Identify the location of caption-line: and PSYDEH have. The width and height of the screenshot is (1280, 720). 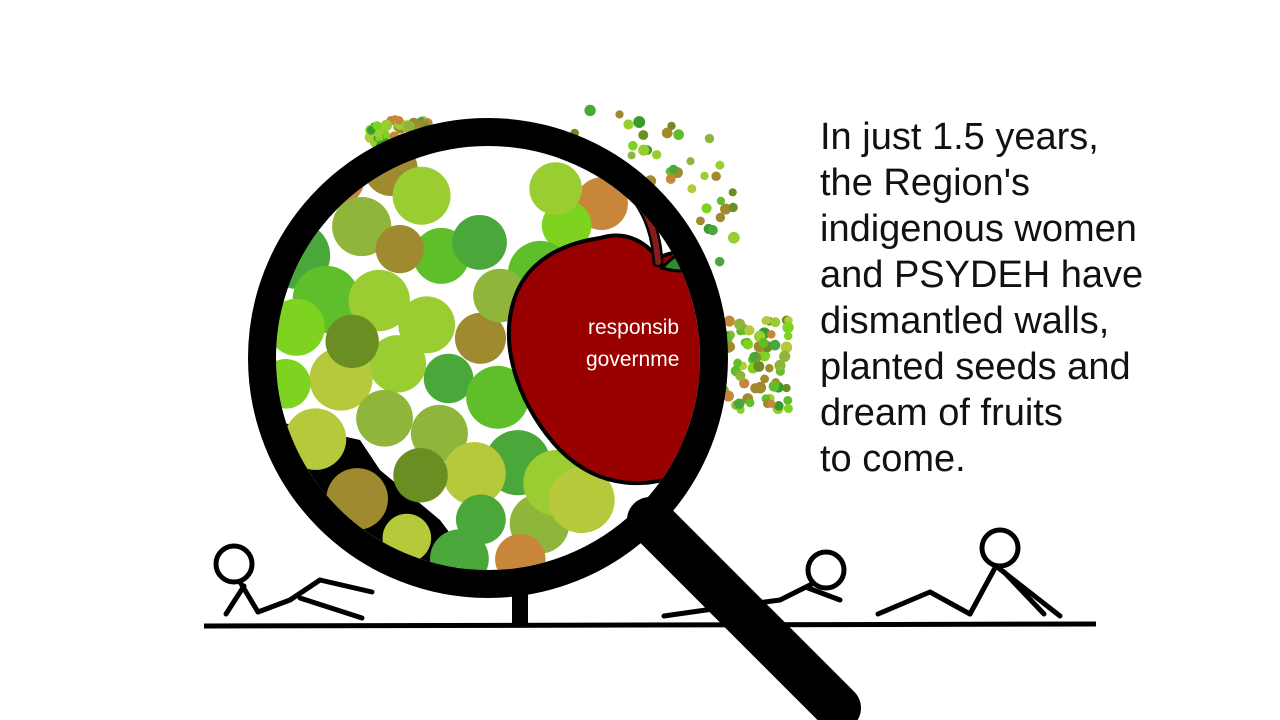
(982, 275).